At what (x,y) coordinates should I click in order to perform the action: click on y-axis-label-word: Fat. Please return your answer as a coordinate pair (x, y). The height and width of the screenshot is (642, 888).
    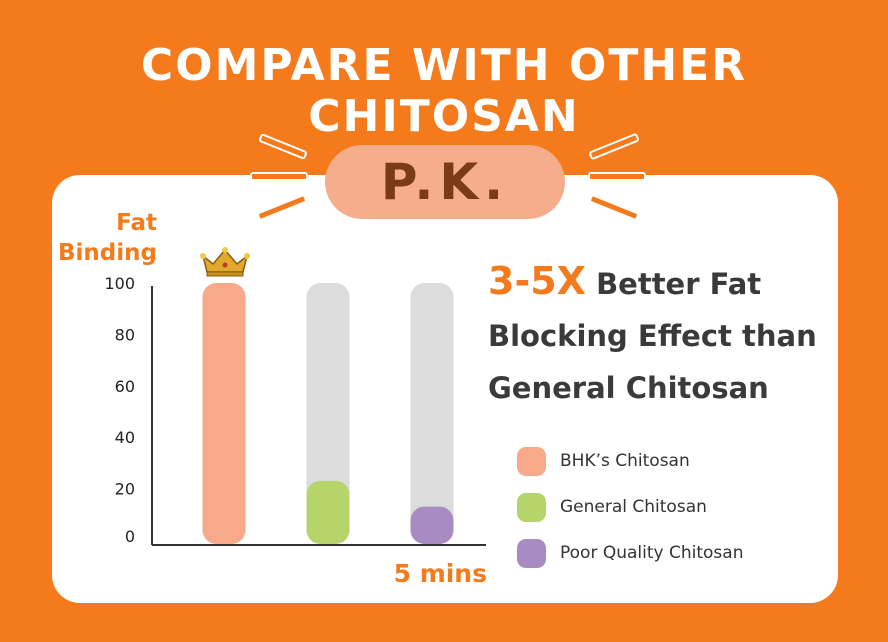
    Looking at the image, I should click on (136, 223).